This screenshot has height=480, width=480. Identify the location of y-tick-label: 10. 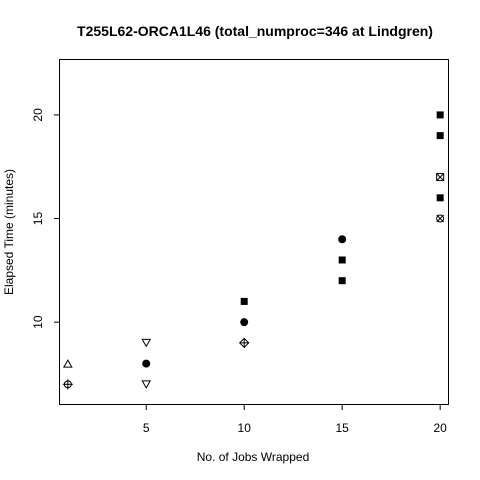
(38, 322).